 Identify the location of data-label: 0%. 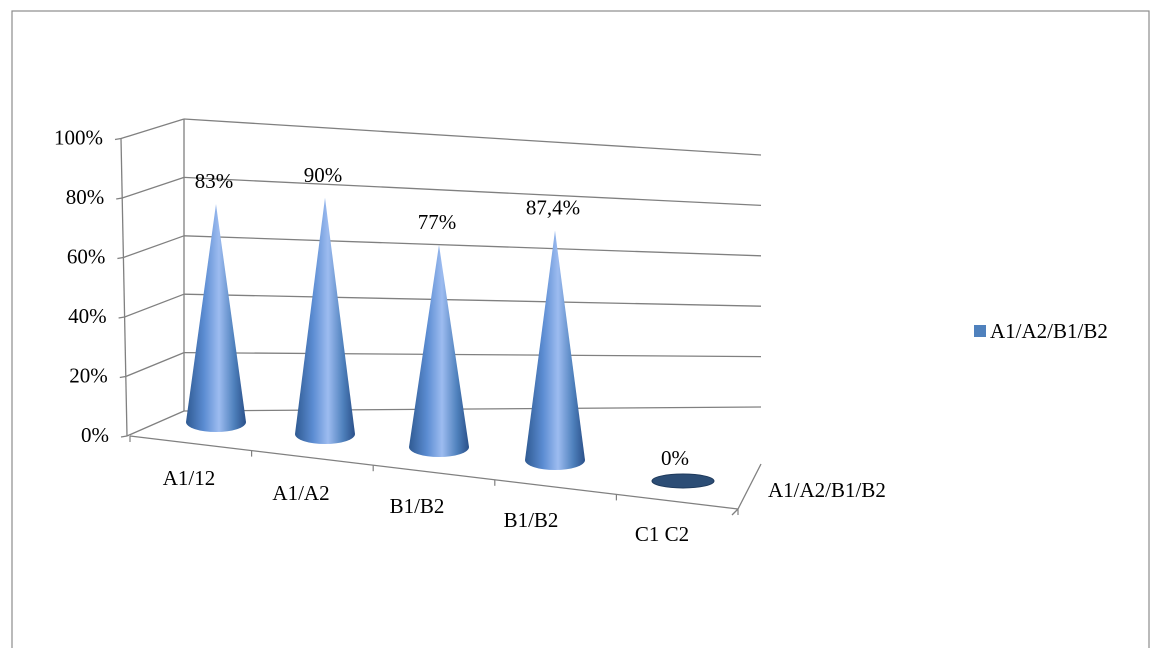
(675, 458).